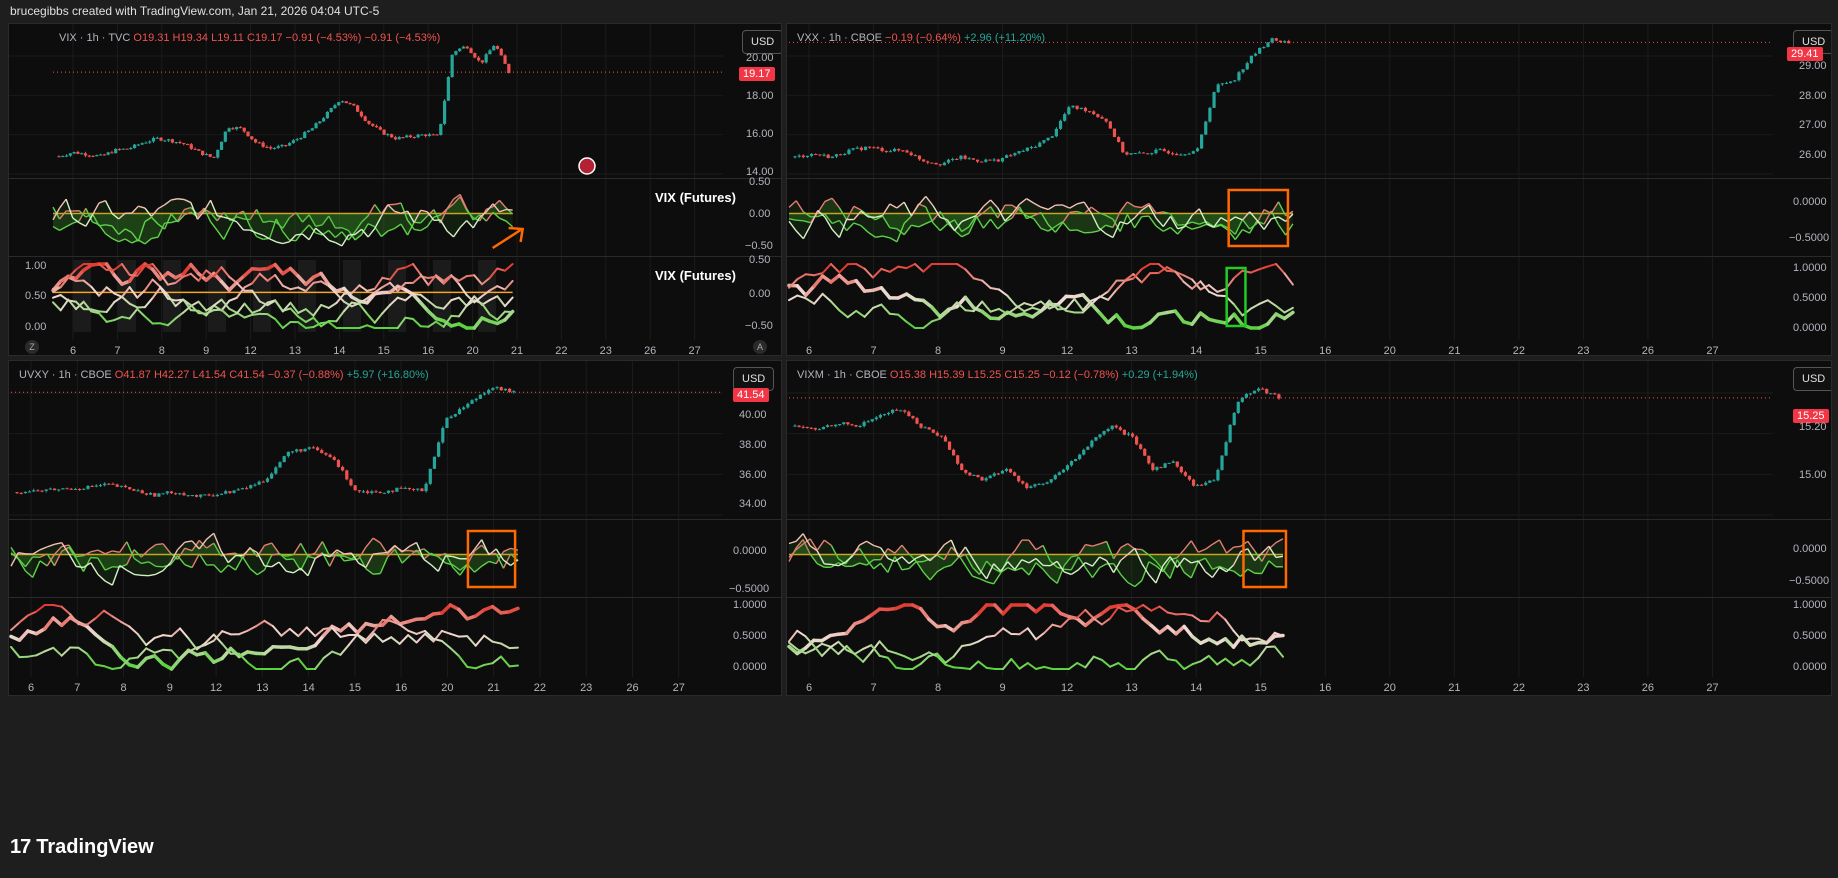  What do you see at coordinates (1159, 375) in the screenshot?
I see `change-value-2: +0.29 (+1.94%)` at bounding box center [1159, 375].